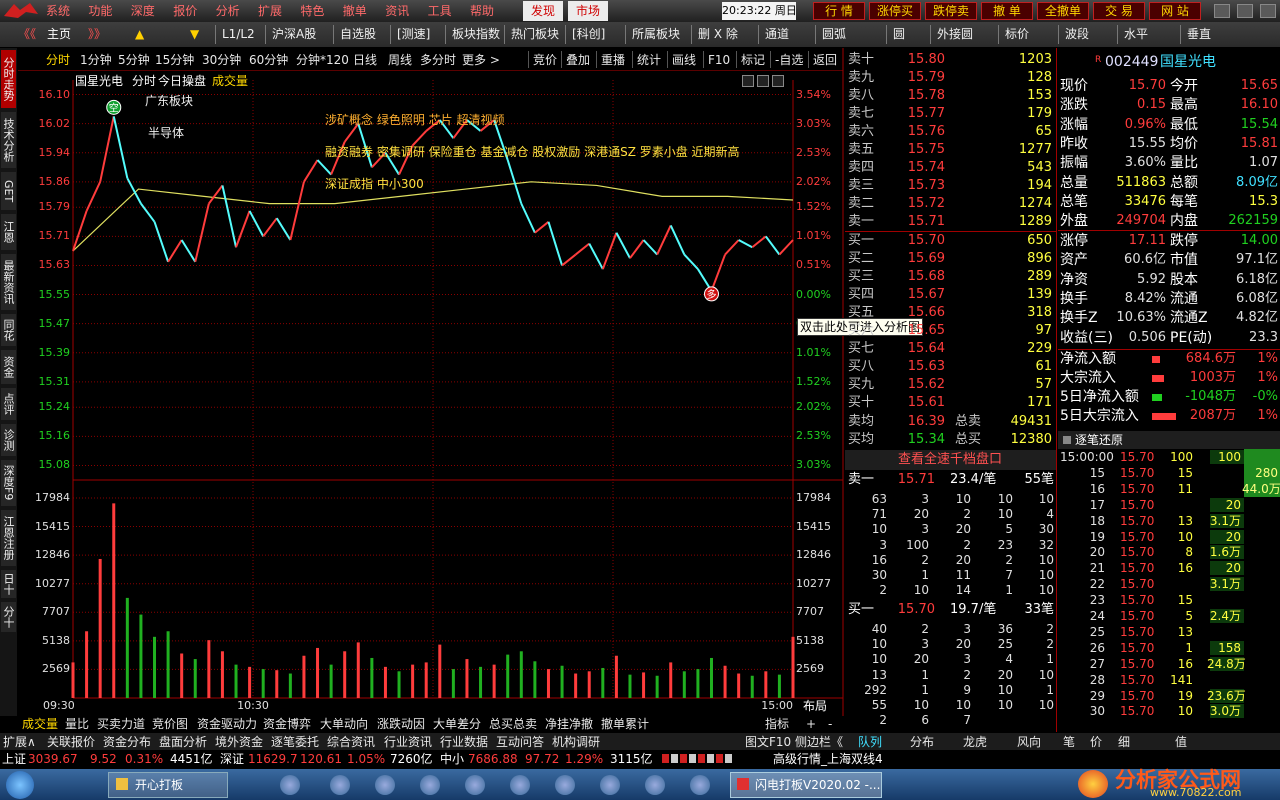  Describe the element at coordinates (270, 11) in the screenshot. I see `menu-item: 扩展` at that location.